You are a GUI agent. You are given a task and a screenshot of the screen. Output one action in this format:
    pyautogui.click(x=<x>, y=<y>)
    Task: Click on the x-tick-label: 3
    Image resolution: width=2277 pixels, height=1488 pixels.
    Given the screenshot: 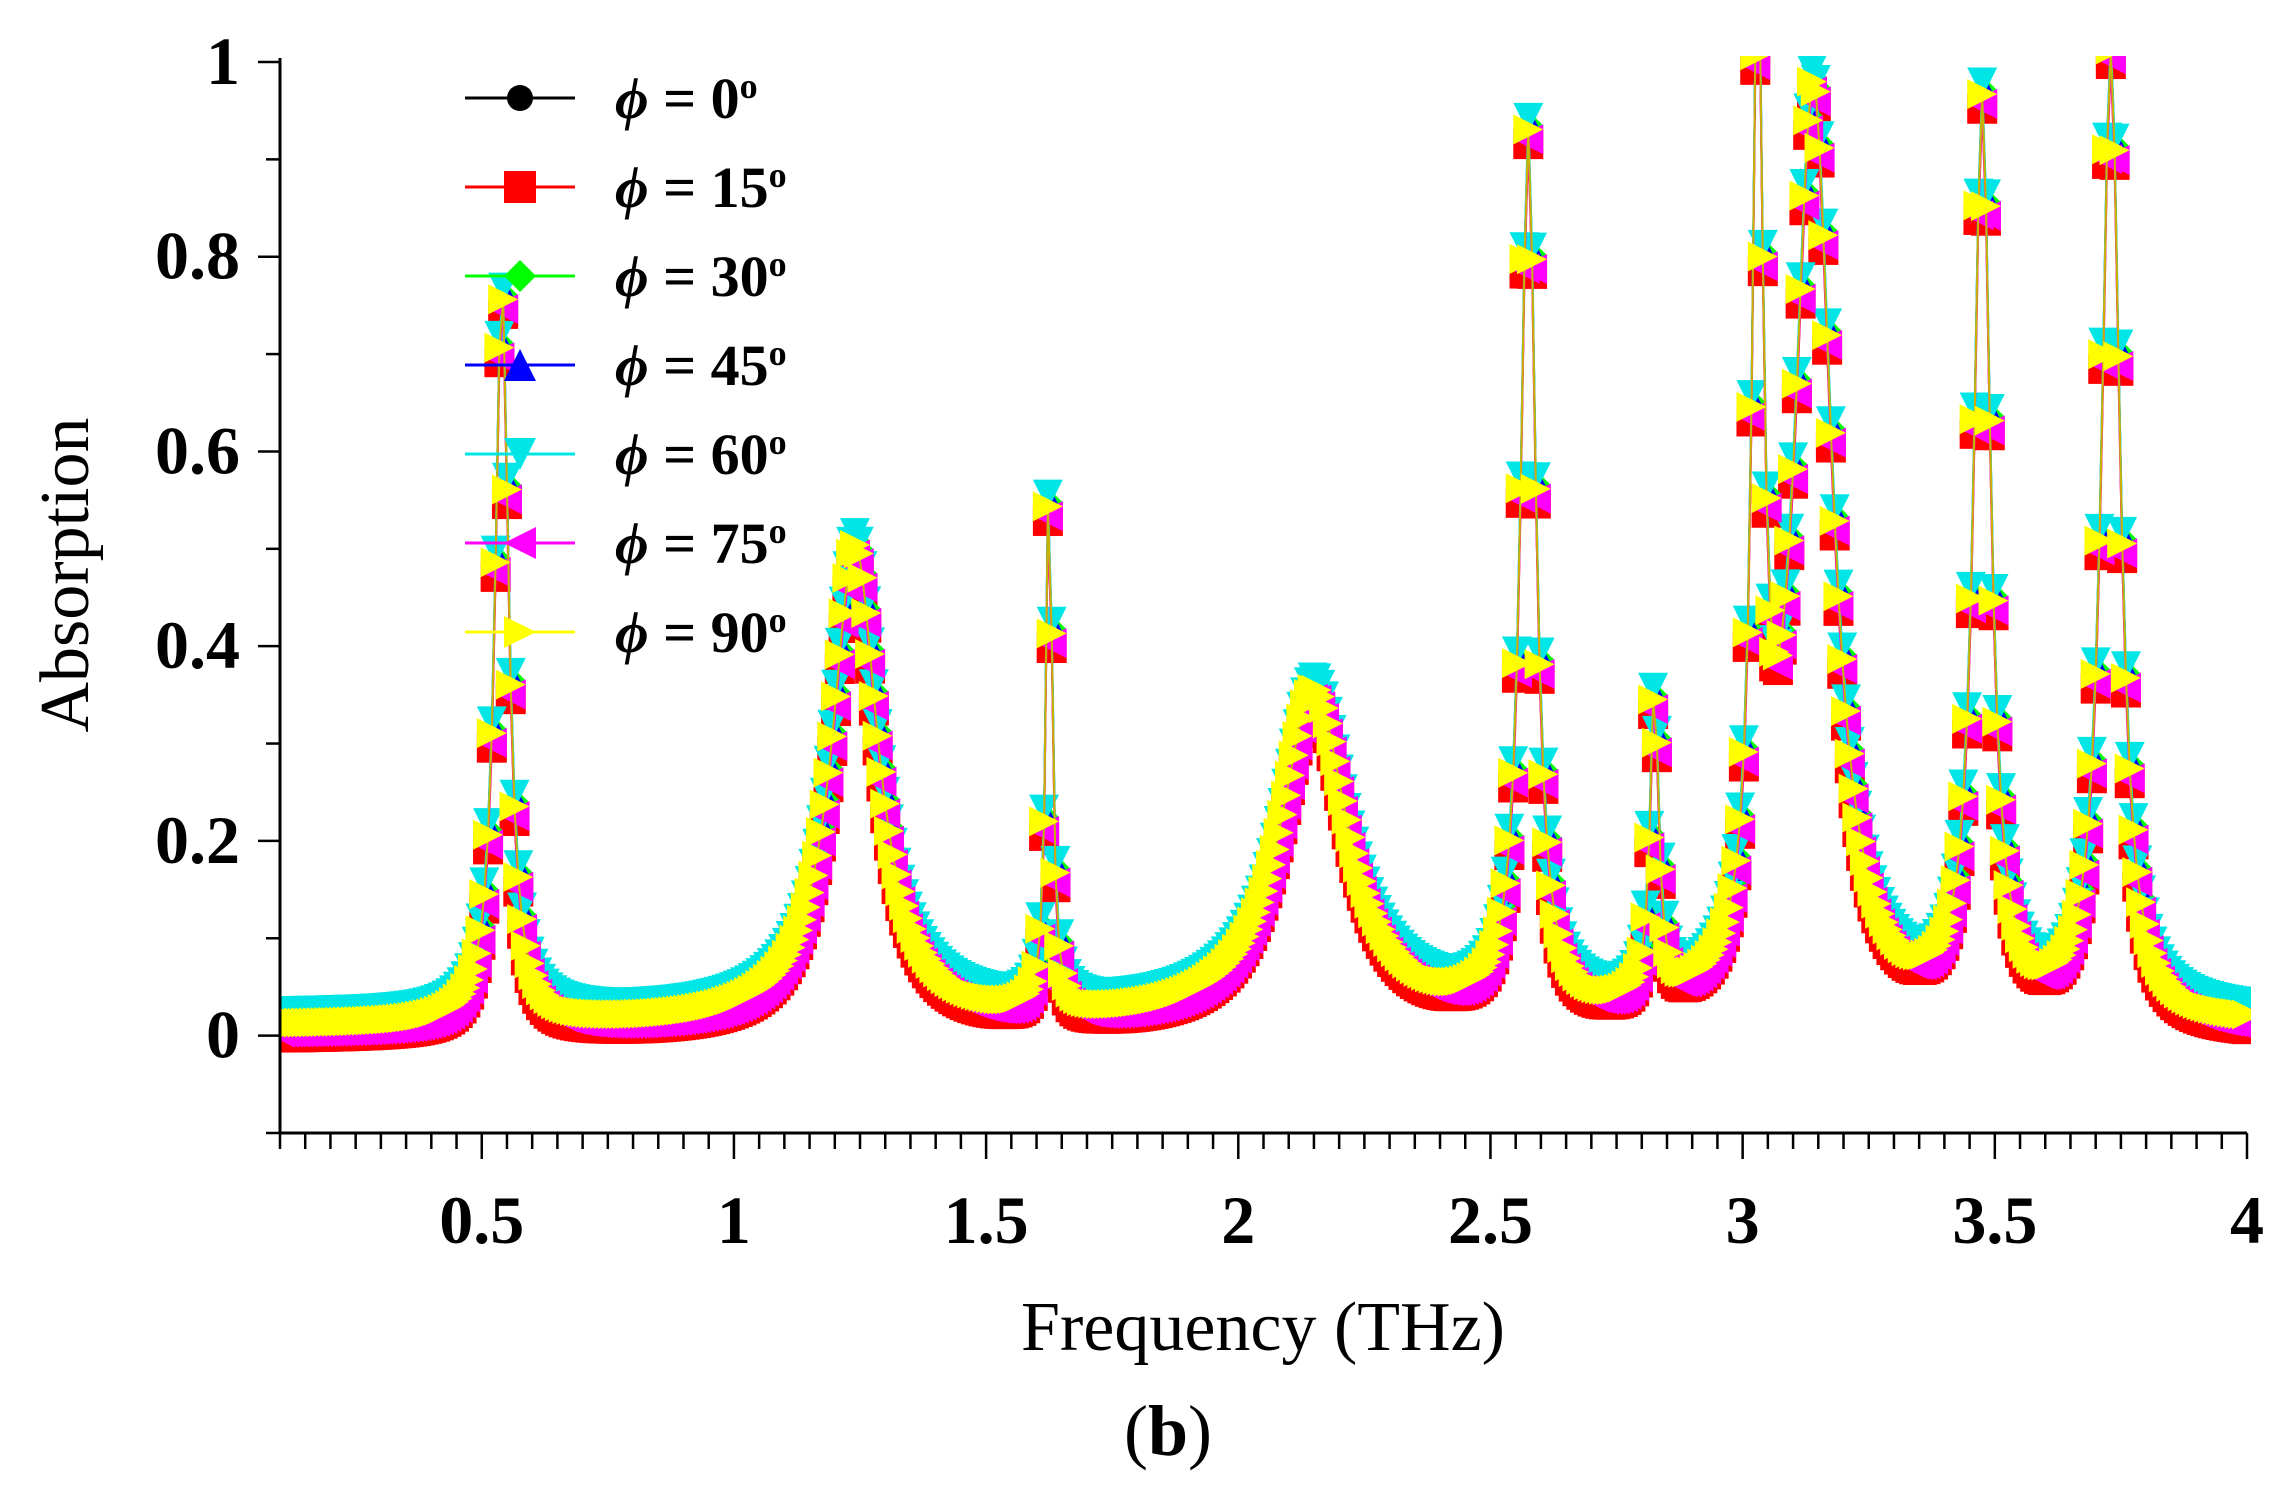 What is the action you would take?
    pyautogui.click(x=1743, y=1220)
    